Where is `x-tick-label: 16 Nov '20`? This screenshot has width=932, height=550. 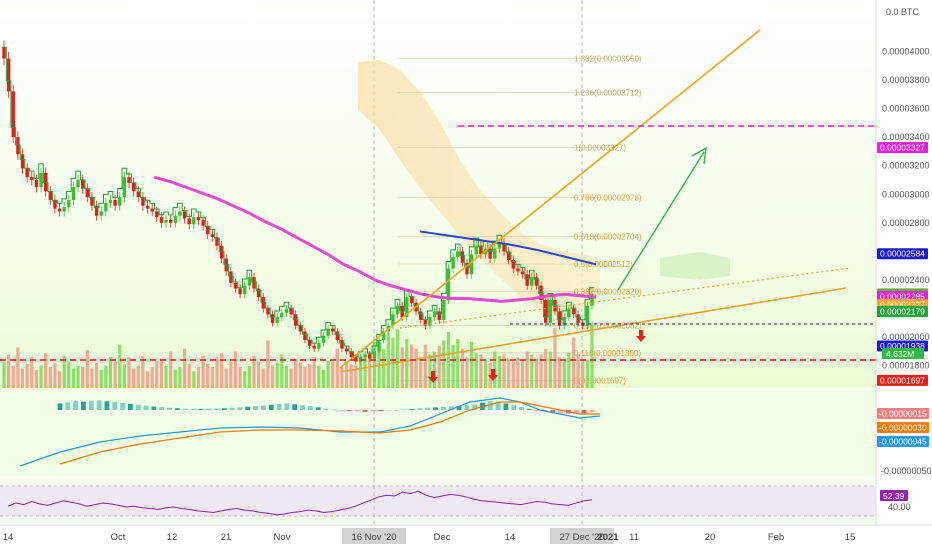 x-tick-label: 16 Nov '20 is located at coordinates (373, 537).